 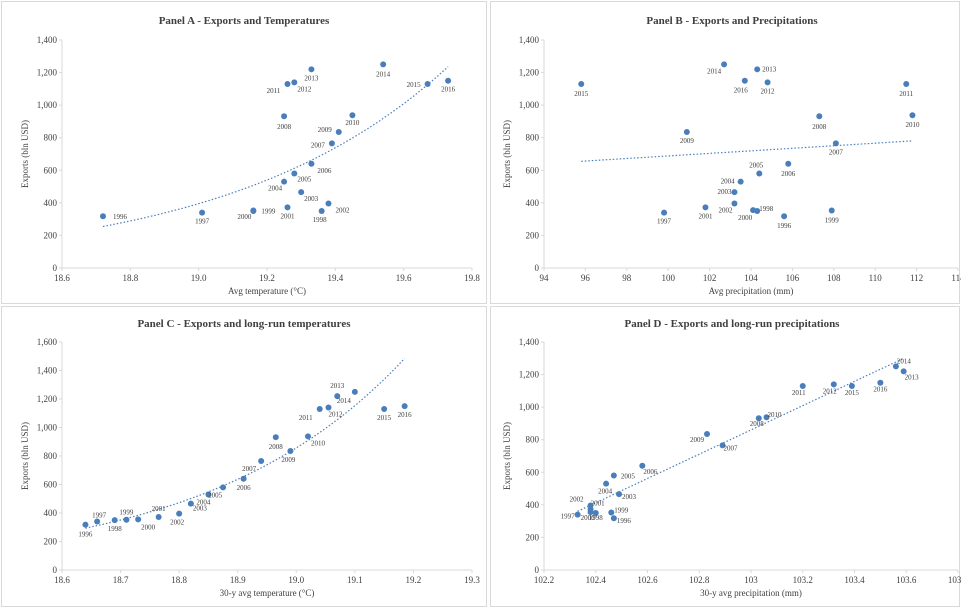 What do you see at coordinates (784, 226) in the screenshot?
I see `panel-b-point-label-1996: 1996` at bounding box center [784, 226].